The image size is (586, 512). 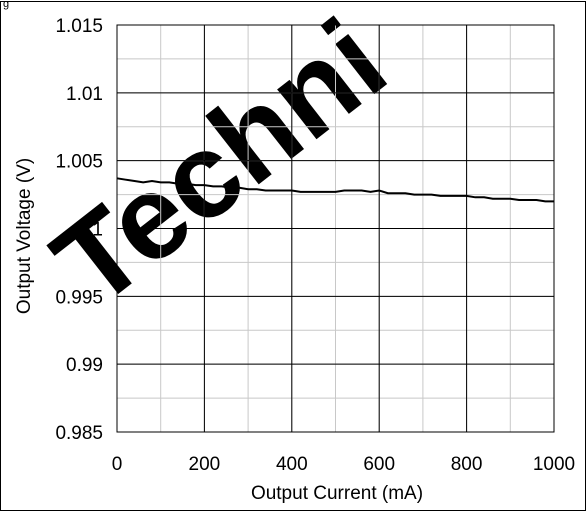 I want to click on y-tick-label: 1.005, so click(x=79, y=162).